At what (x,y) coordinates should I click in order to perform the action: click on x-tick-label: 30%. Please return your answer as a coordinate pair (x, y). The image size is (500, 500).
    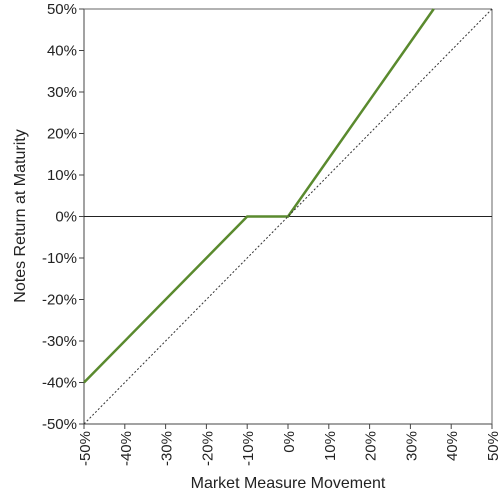
    Looking at the image, I should click on (411, 446).